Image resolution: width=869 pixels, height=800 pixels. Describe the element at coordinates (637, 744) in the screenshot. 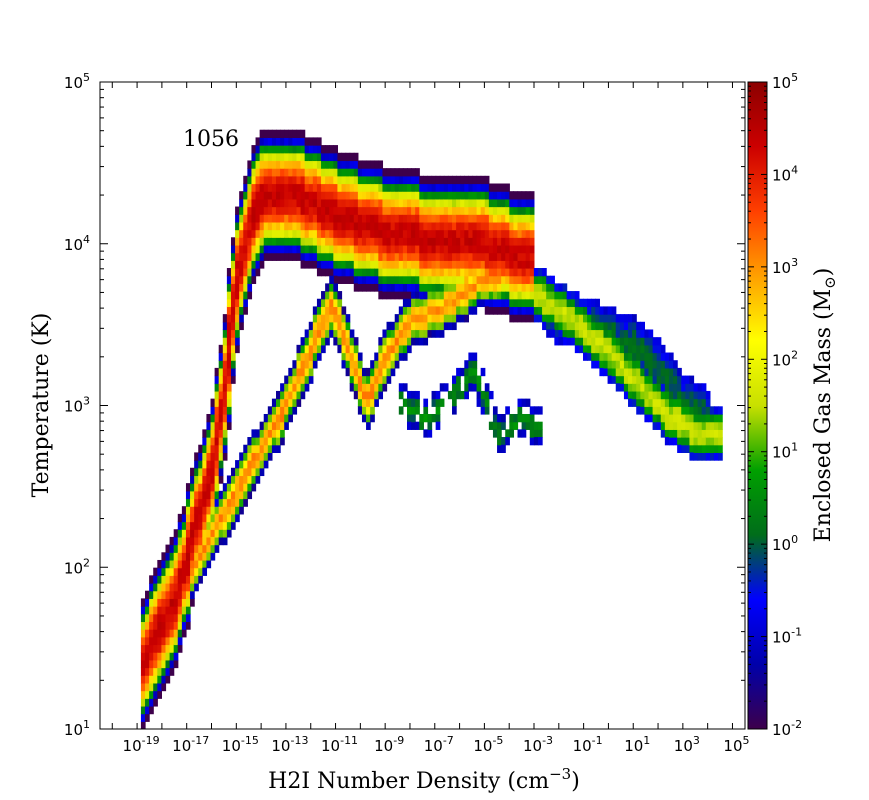

I see `tick-label: 101` at that location.